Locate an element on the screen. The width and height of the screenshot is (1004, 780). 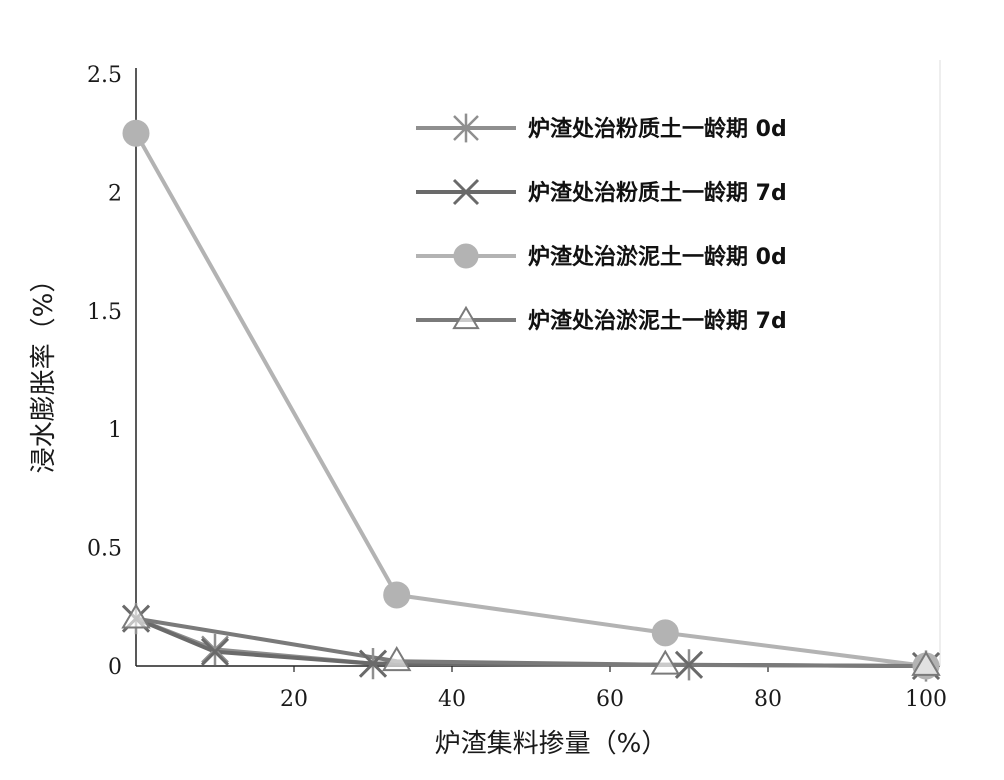
legend-label: 炉渣处治淤泥土一龄期 0d is located at coordinates (657, 257).